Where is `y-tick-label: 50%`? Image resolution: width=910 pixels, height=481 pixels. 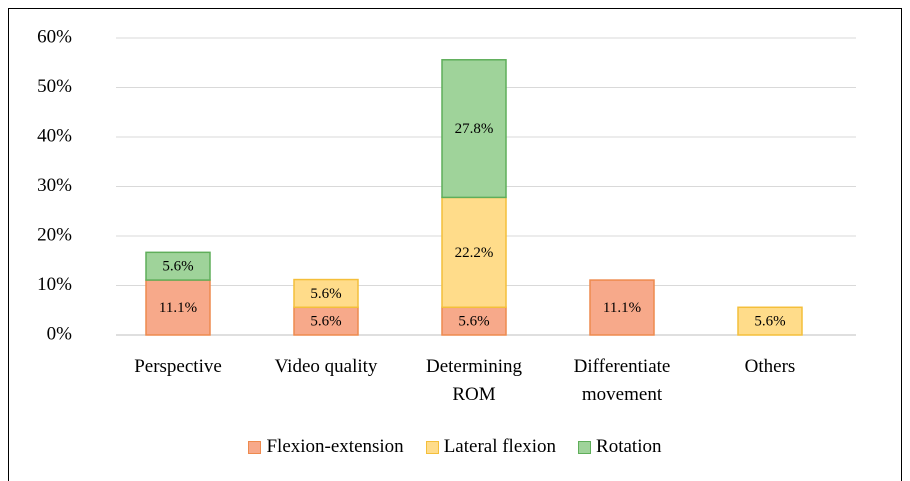 y-tick-label: 50% is located at coordinates (54, 86).